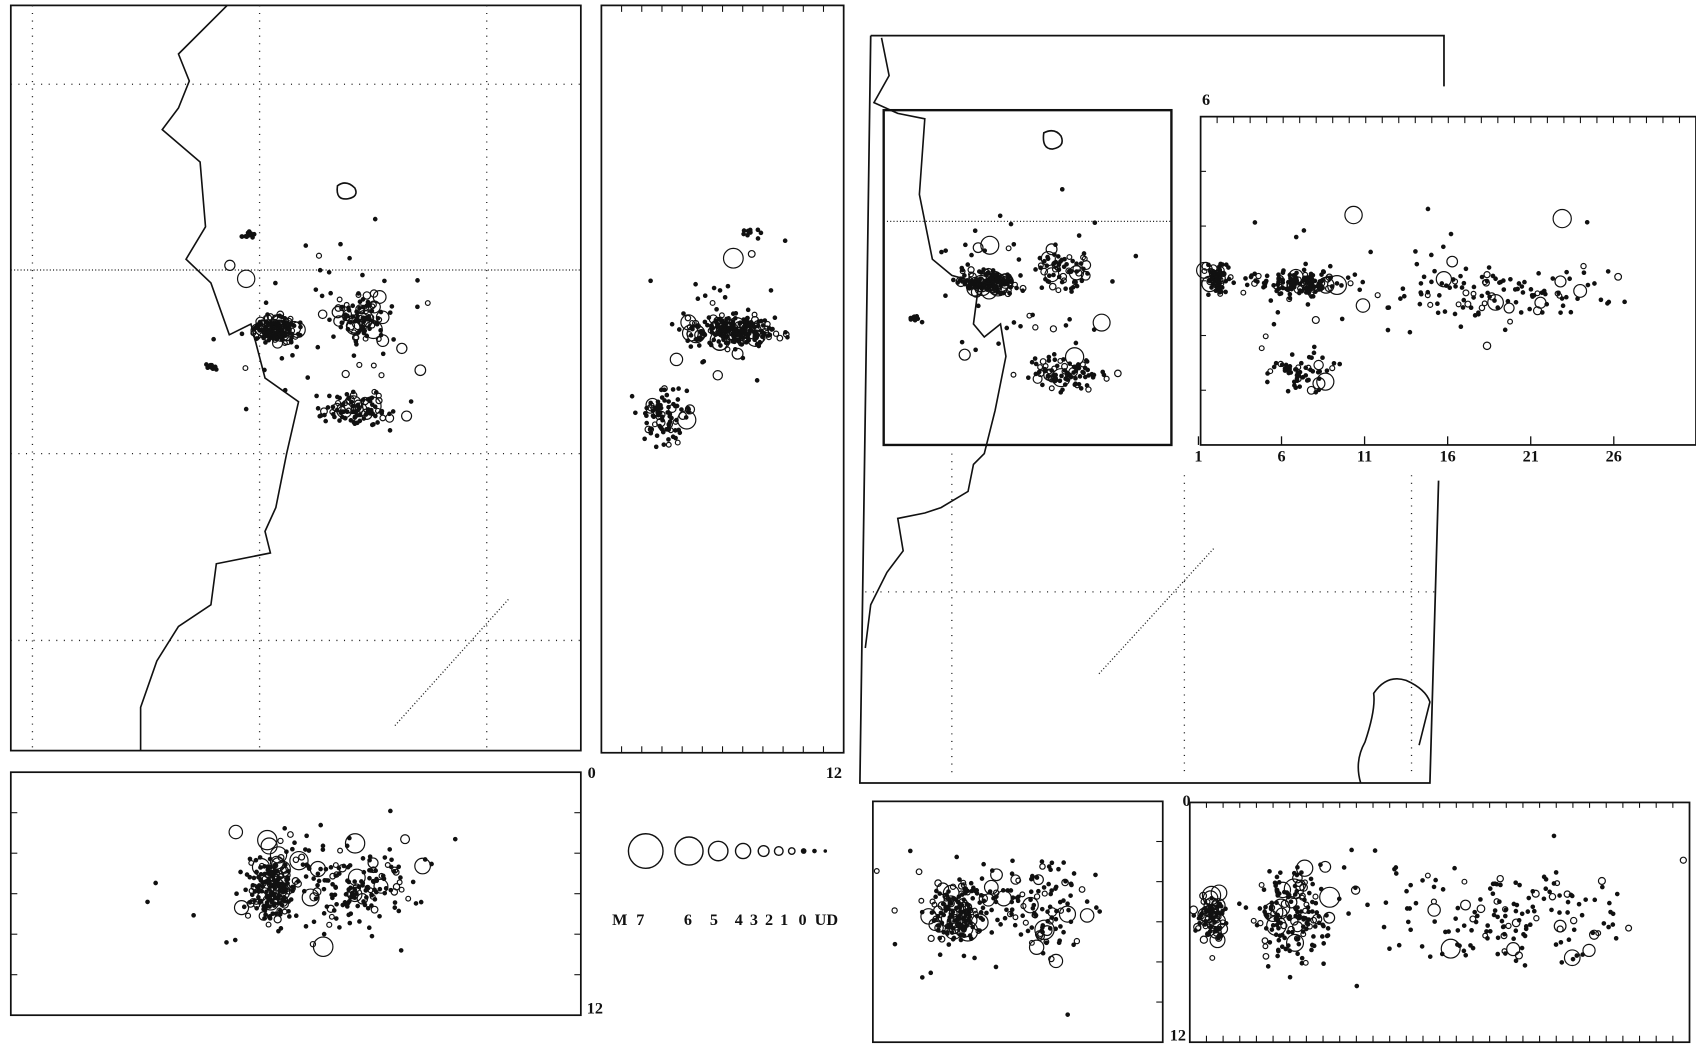 The height and width of the screenshot is (1053, 1696). Describe the element at coordinates (688, 920) in the screenshot. I see `legend-label: 6` at that location.